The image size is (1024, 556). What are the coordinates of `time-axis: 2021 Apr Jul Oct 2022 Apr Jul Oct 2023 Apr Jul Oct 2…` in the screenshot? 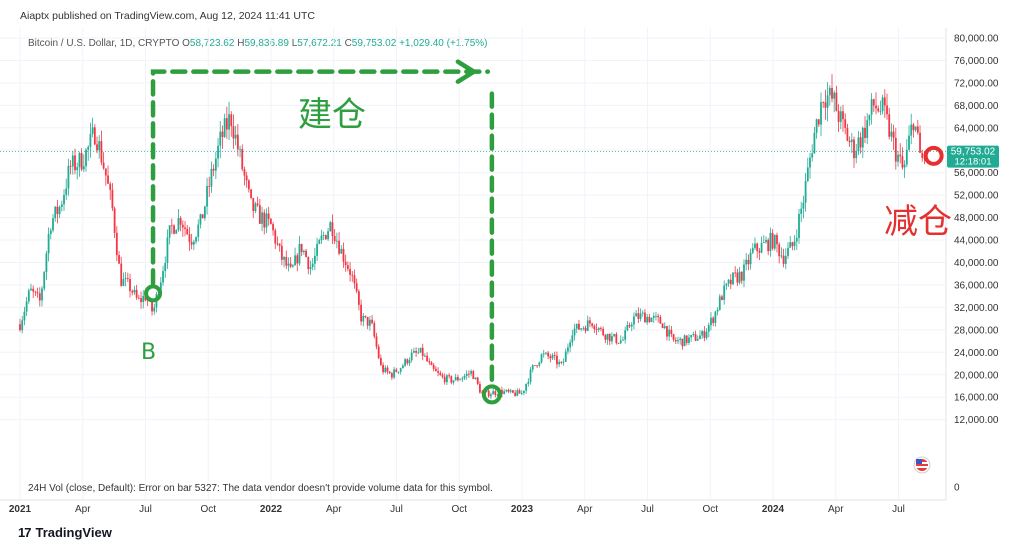 It's located at (457, 509).